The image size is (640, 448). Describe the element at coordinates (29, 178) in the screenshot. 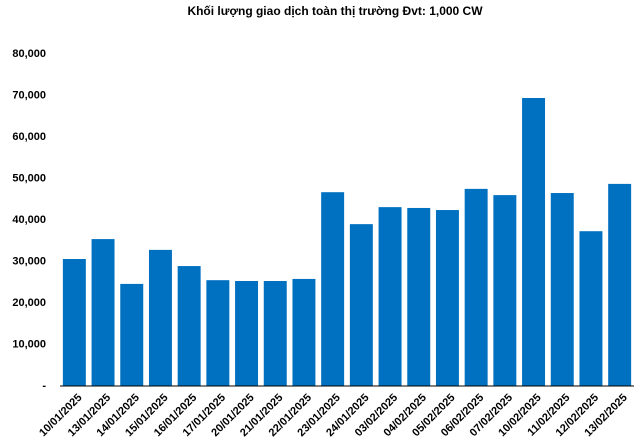

I see `y-tick-label: 50,000` at that location.